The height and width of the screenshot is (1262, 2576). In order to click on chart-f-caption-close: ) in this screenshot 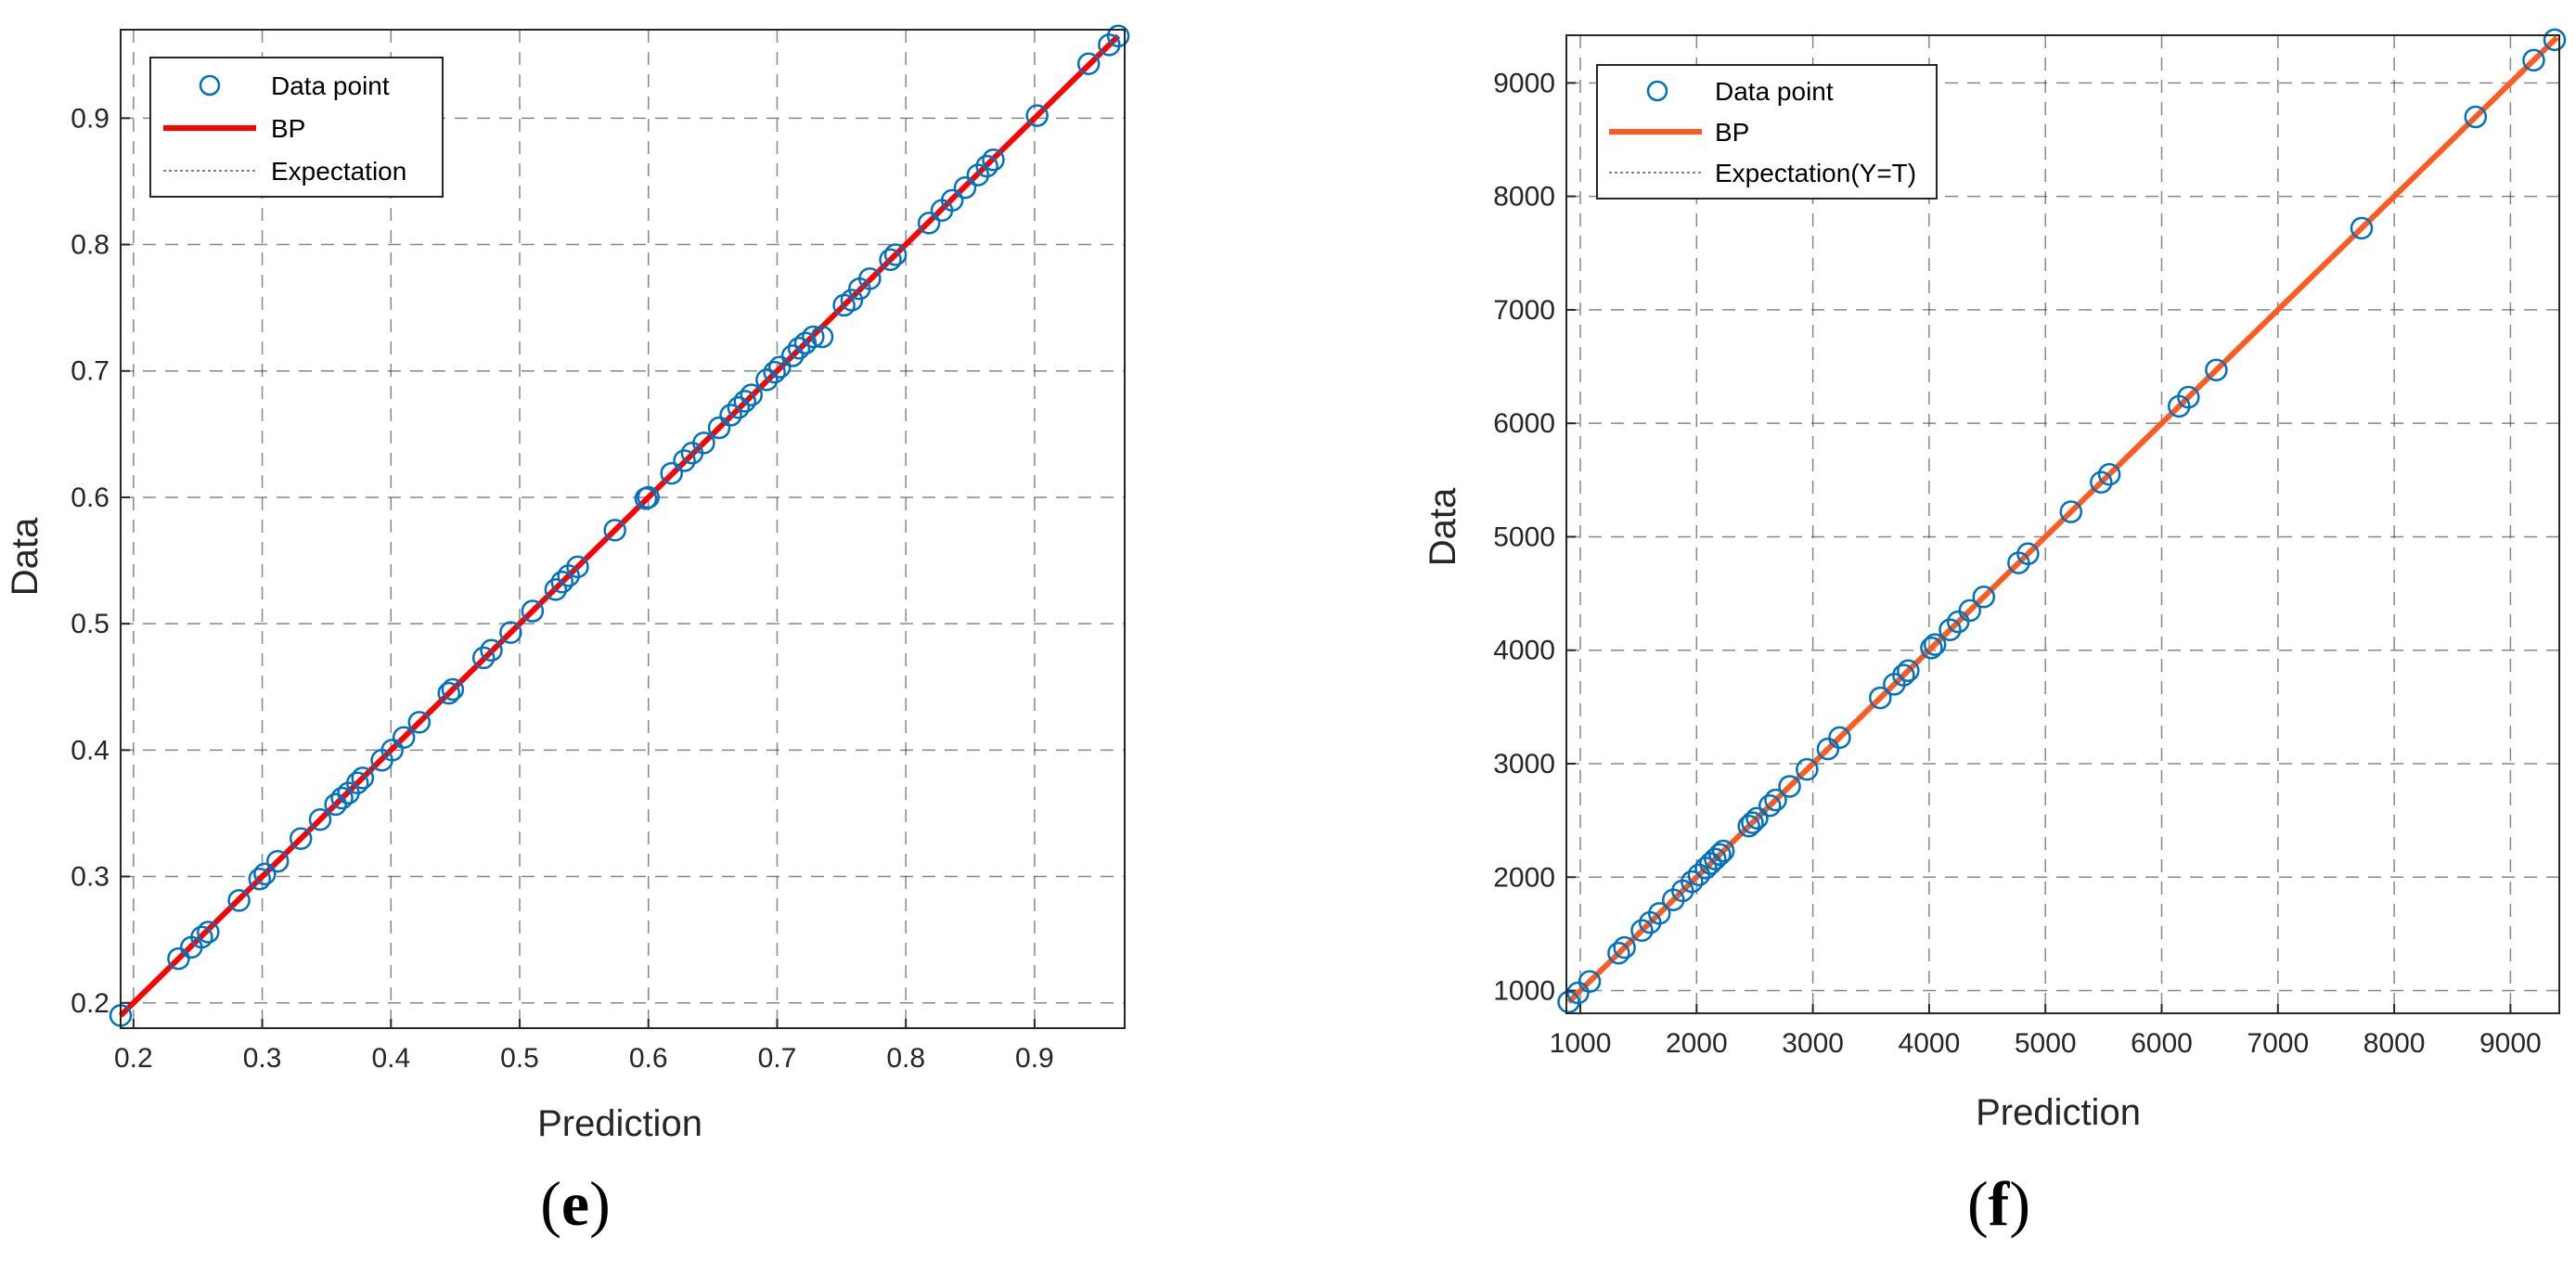, I will do `click(2020, 1204)`.